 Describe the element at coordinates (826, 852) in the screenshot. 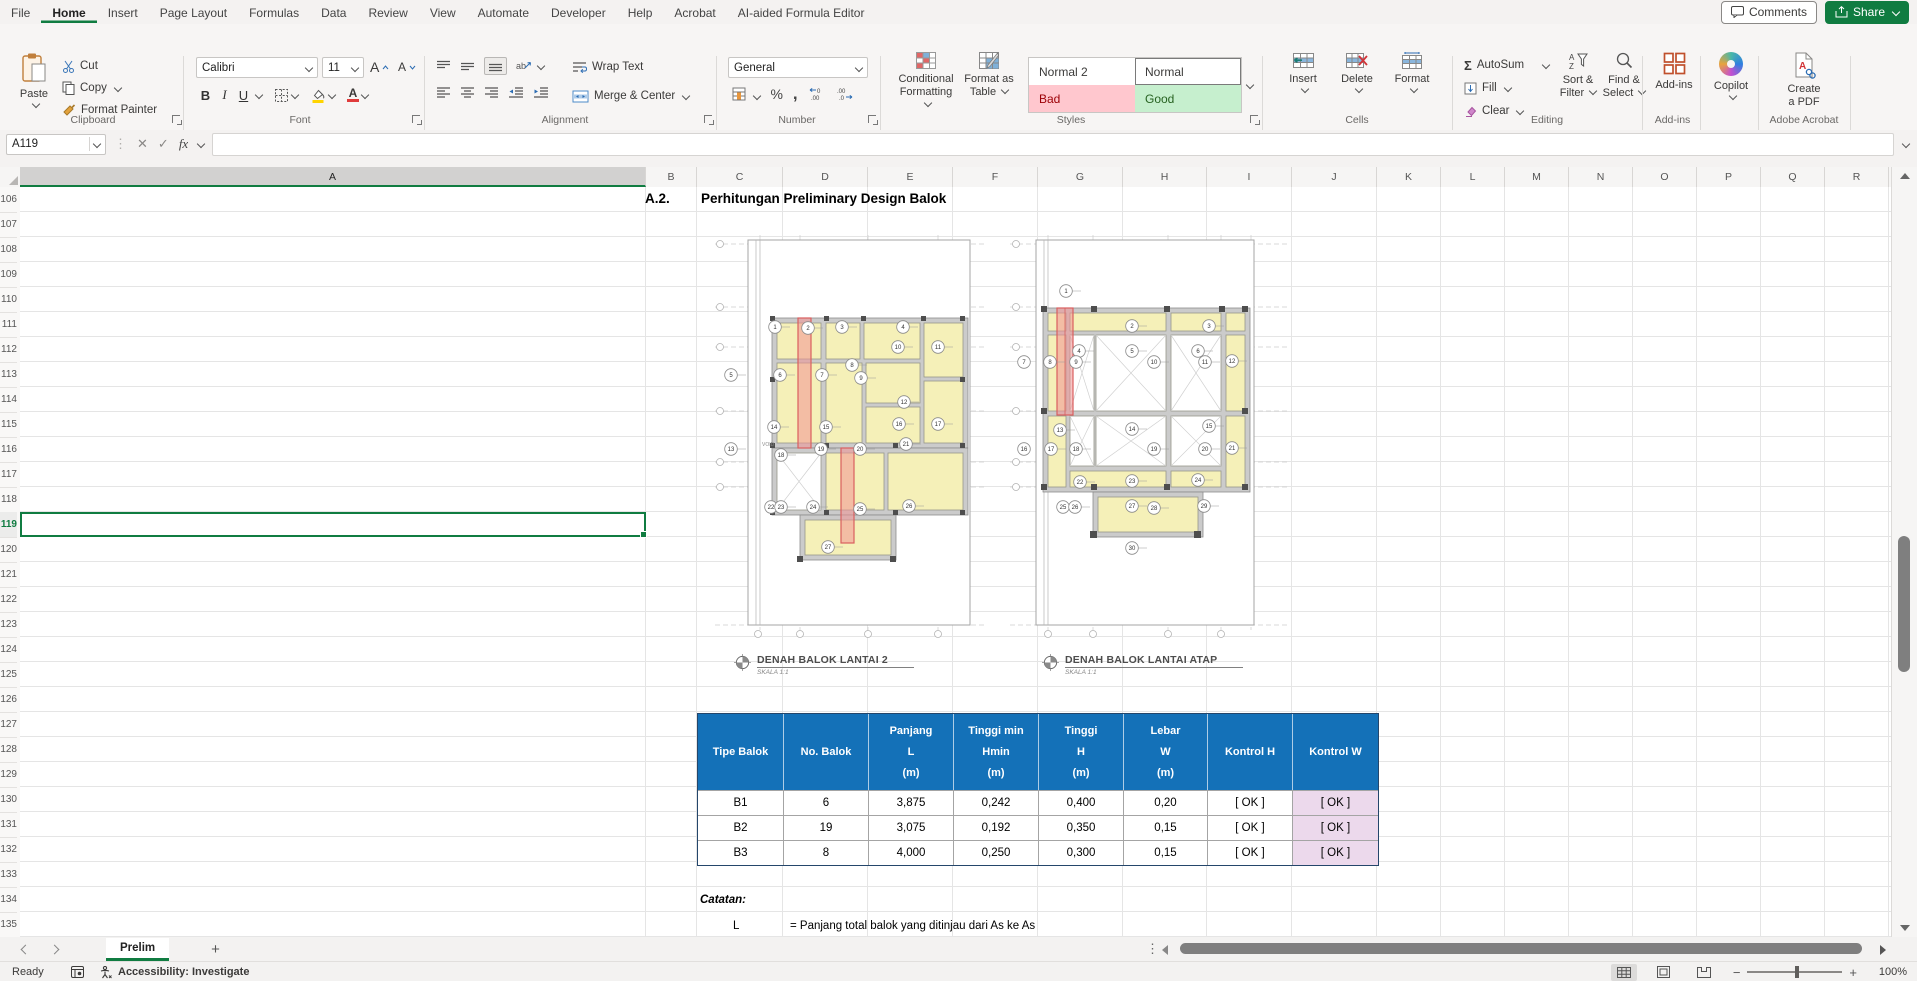

I see `table-cell: 8` at that location.